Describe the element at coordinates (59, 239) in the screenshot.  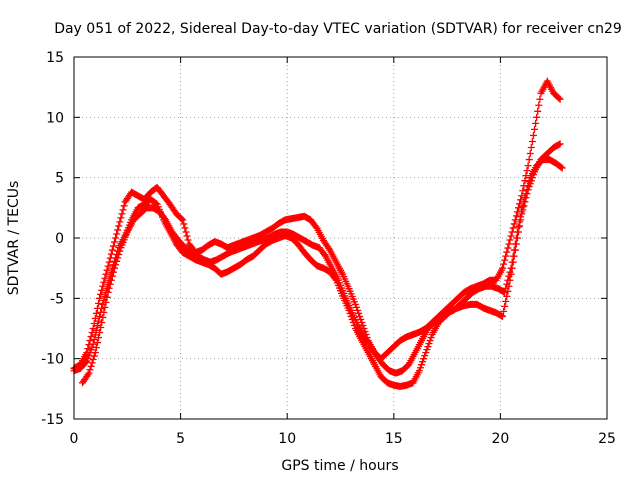
I see `y-tick-label: 0` at that location.